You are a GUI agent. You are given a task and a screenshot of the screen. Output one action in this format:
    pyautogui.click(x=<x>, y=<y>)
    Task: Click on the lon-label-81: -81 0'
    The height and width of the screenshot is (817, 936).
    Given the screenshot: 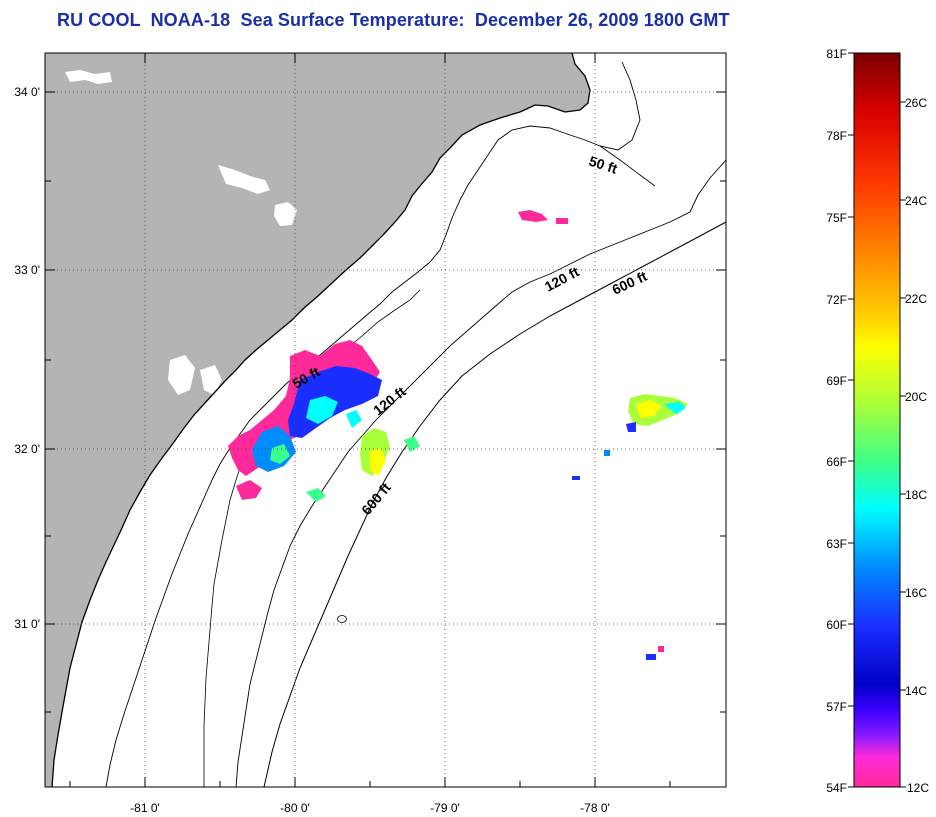 What is the action you would take?
    pyautogui.click(x=145, y=808)
    